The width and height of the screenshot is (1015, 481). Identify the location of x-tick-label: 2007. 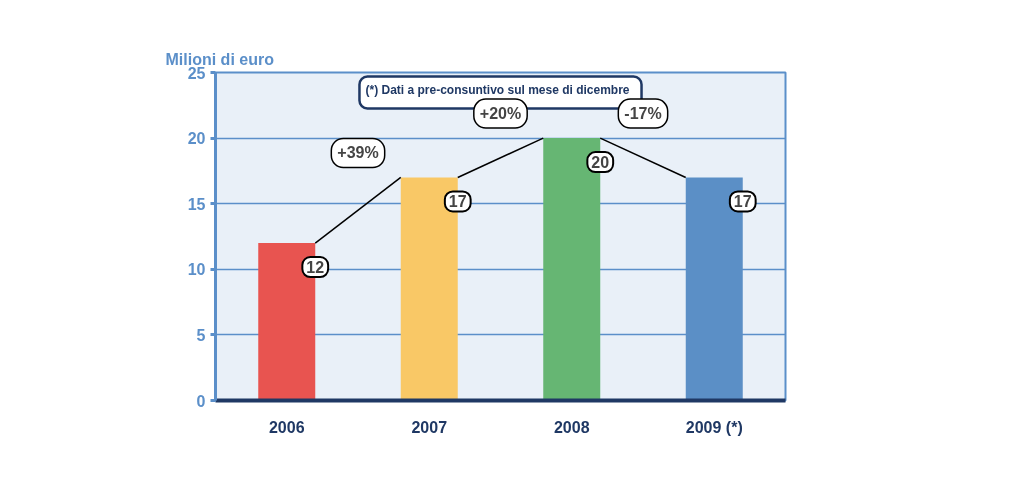
(429, 427).